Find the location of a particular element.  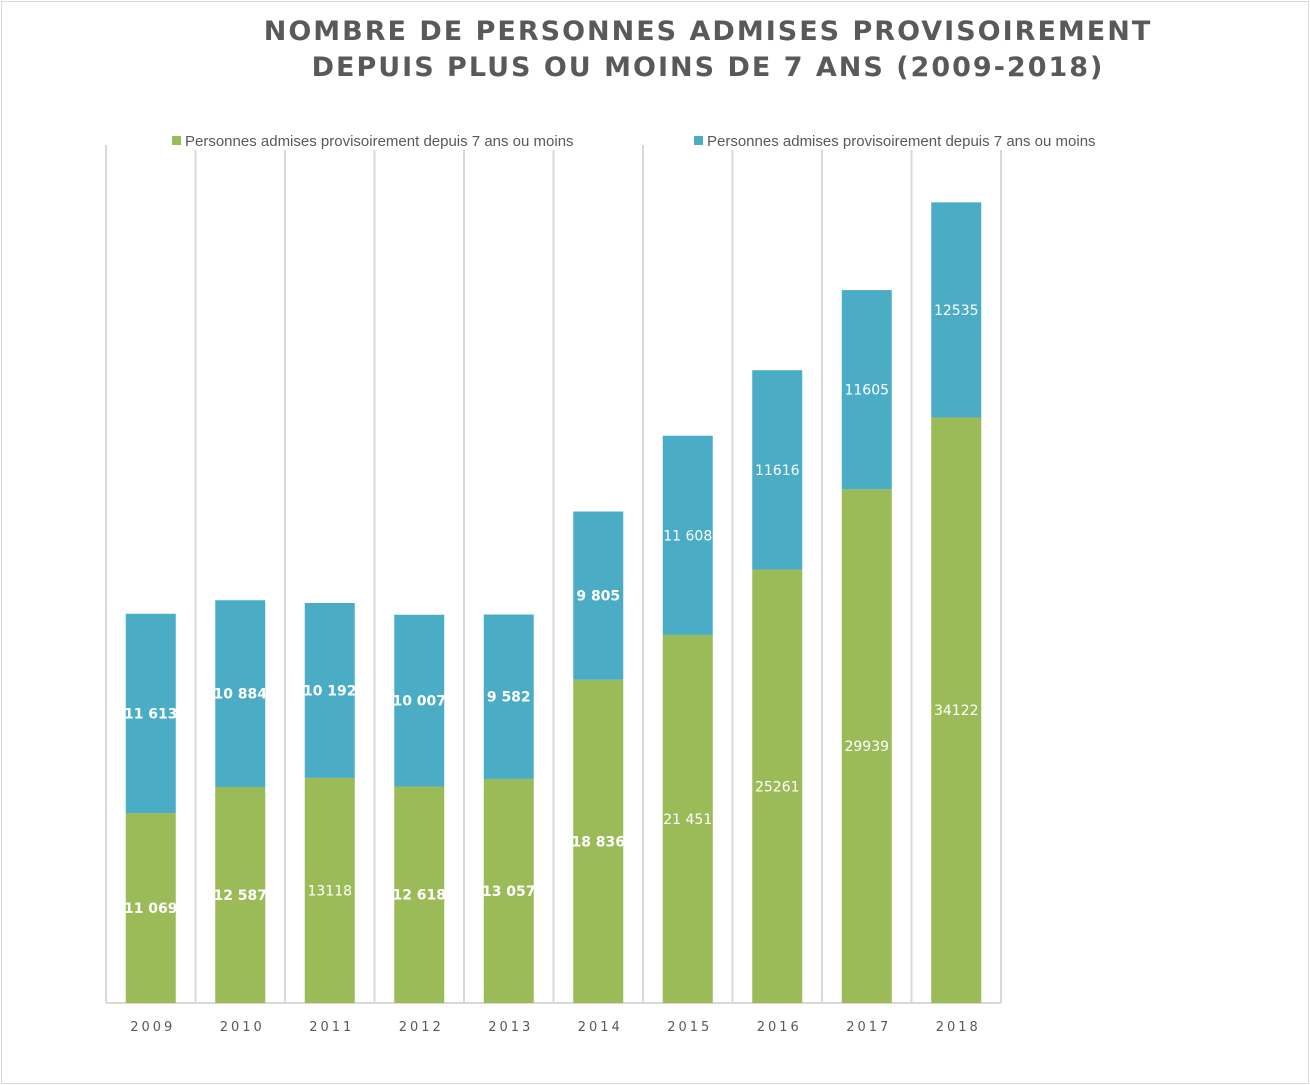

data-label: 10 007 is located at coordinates (419, 702).